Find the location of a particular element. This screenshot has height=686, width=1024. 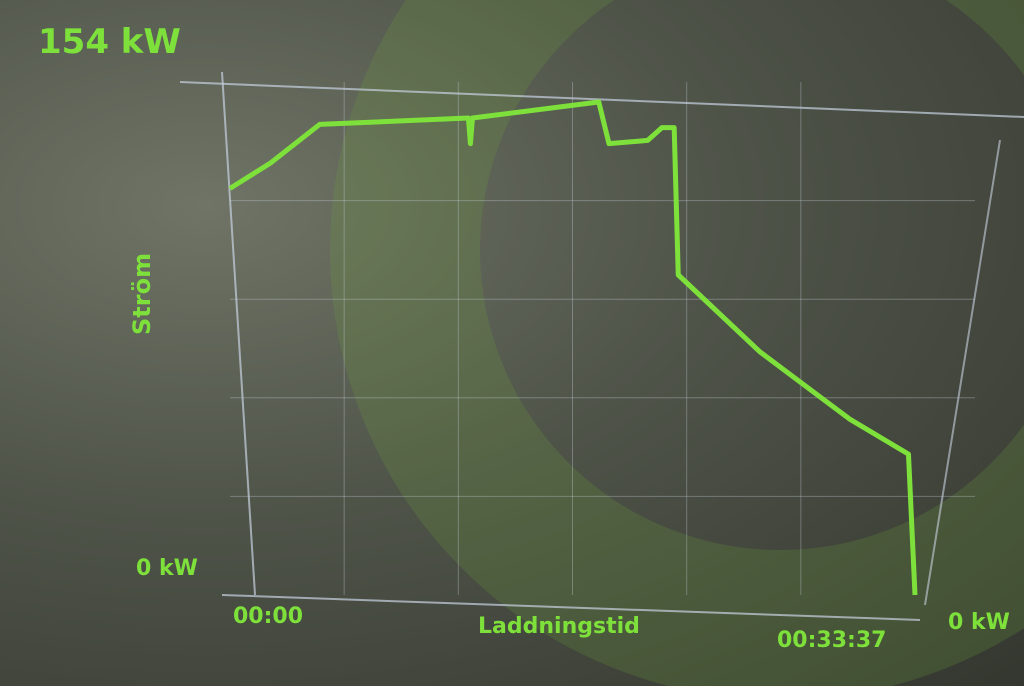

y-axis-line is located at coordinates (238, 333).